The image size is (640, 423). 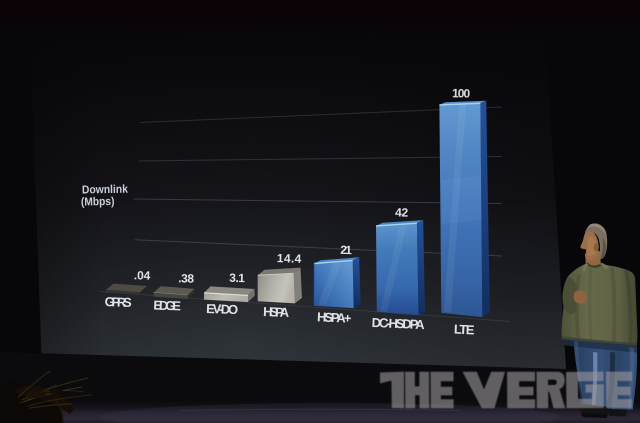 What do you see at coordinates (142, 275) in the screenshot?
I see `svg-text: .04` at bounding box center [142, 275].